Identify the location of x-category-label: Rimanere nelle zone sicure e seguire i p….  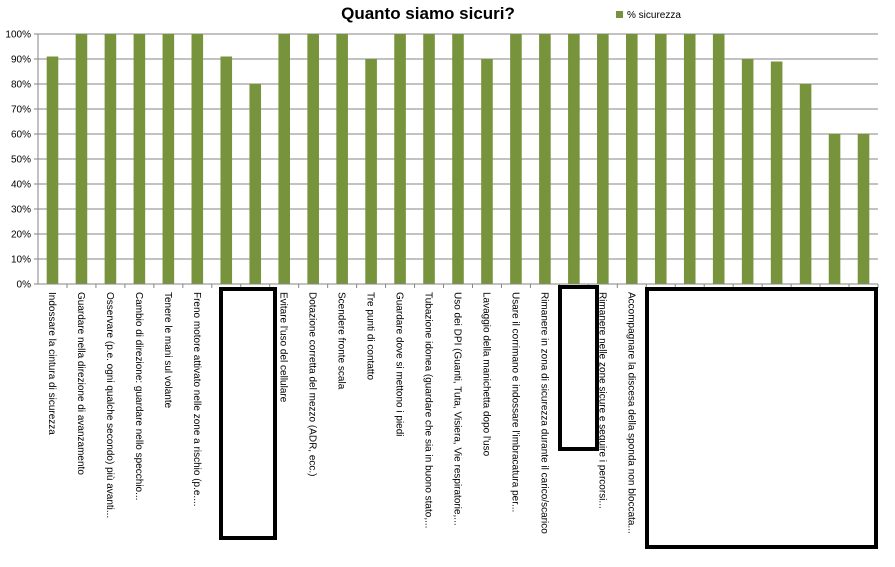
(601, 400).